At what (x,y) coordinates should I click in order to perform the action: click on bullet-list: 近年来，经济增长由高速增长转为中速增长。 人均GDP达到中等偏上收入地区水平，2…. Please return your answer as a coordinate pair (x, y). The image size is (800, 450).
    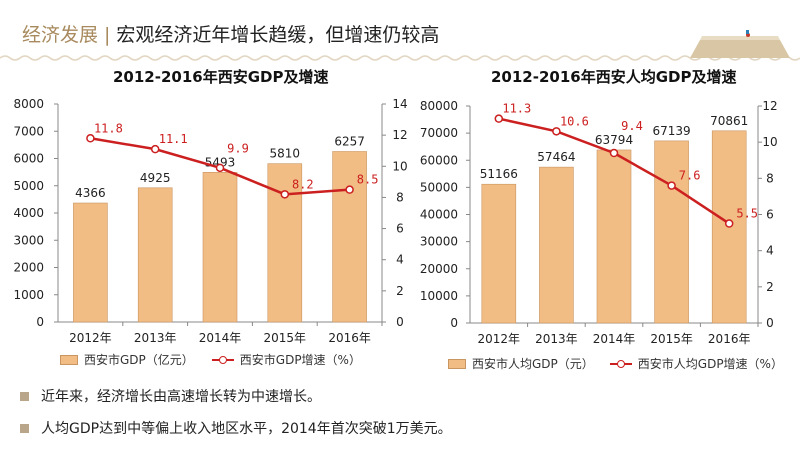
    Looking at the image, I should click on (236, 418).